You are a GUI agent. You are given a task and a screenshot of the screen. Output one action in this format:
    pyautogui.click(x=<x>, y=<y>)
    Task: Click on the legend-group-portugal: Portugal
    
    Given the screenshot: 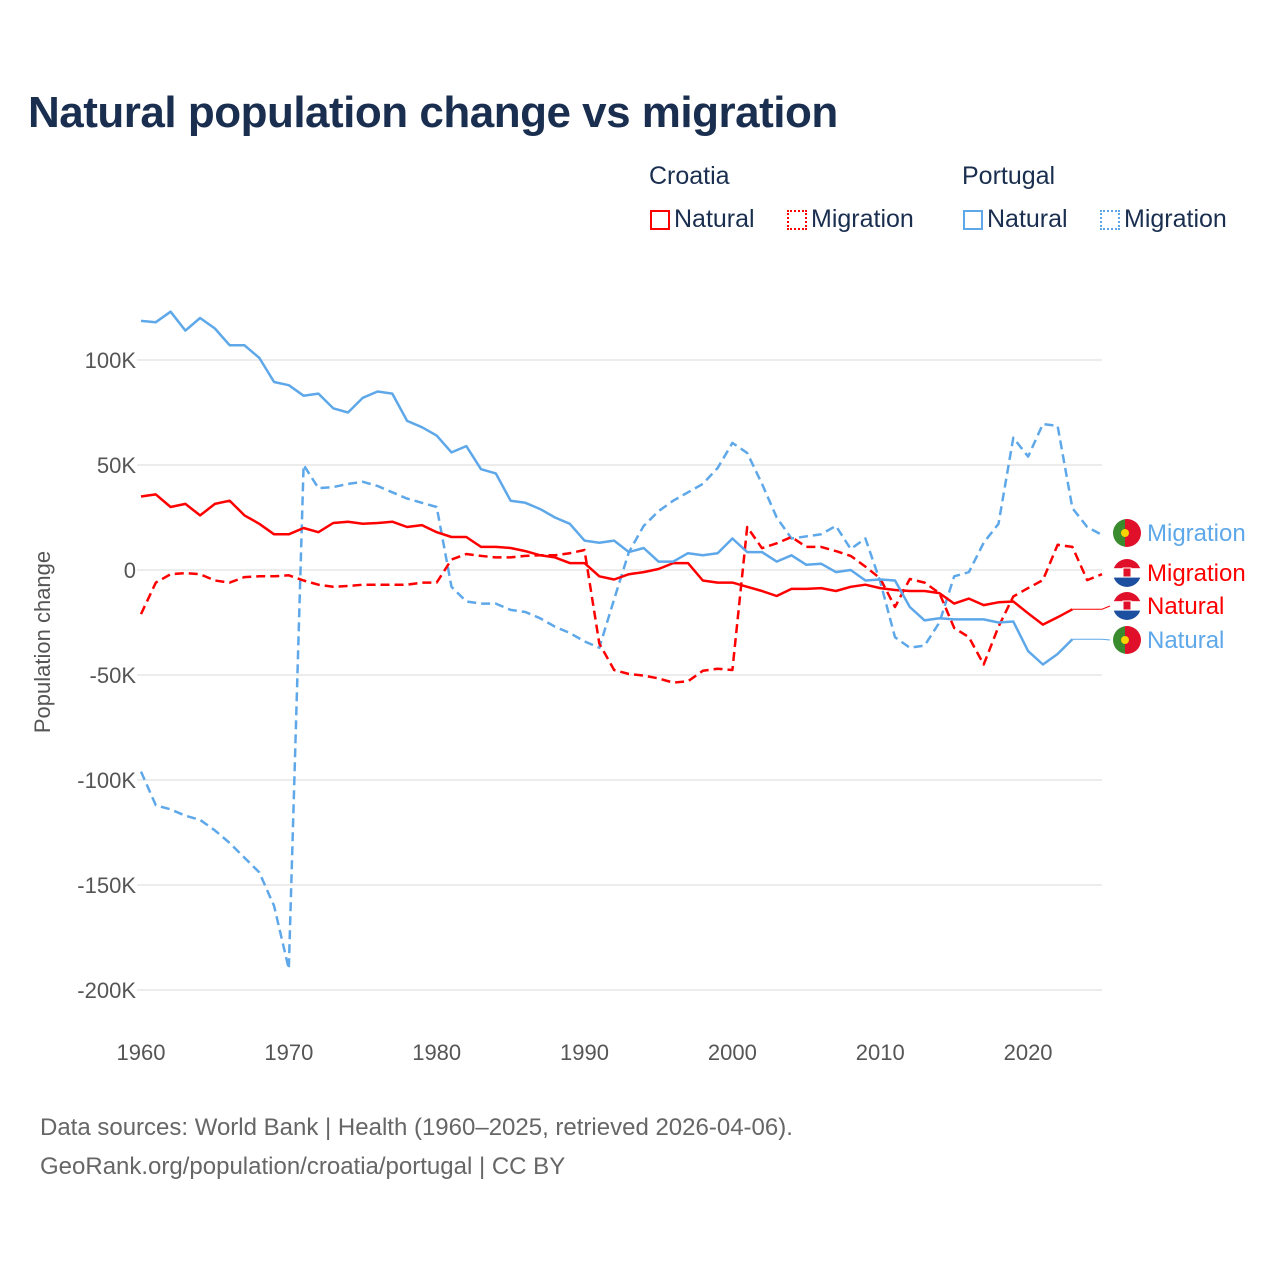 What is the action you would take?
    pyautogui.click(x=1009, y=176)
    